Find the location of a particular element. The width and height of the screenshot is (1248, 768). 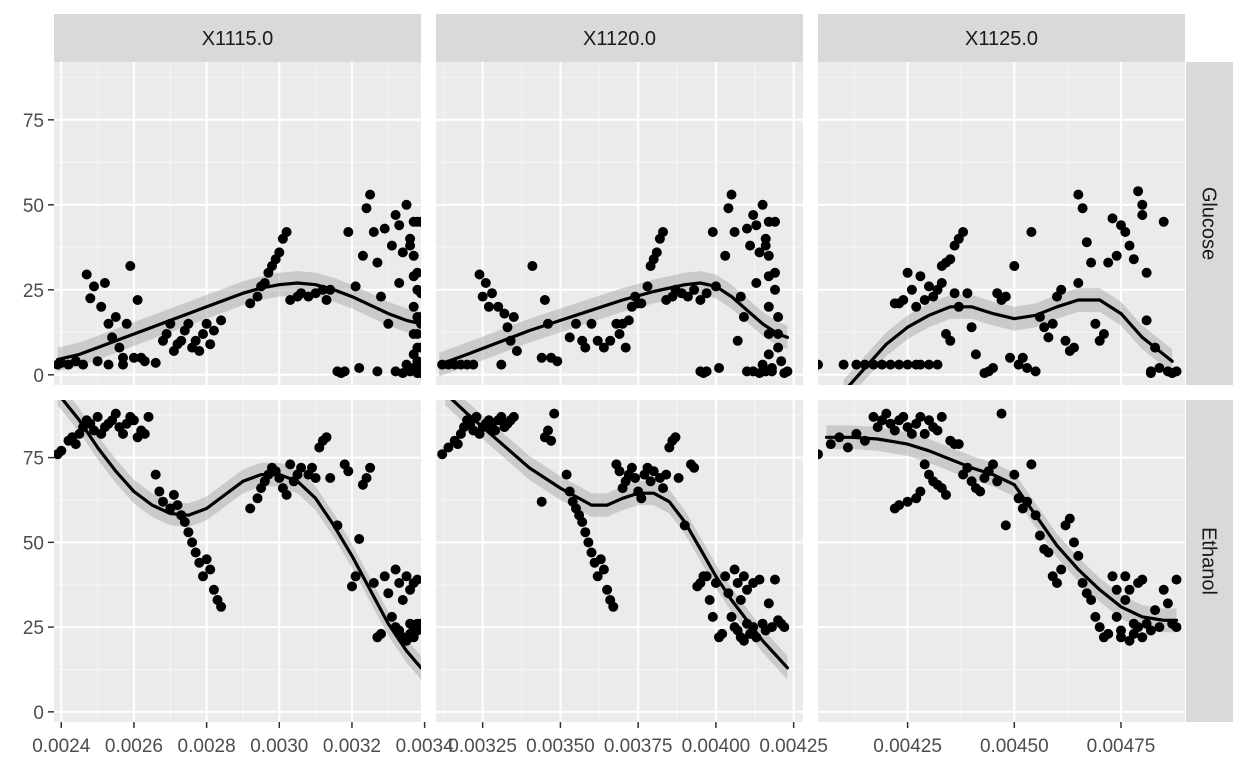

row-strip-label: Ethanol is located at coordinates (1209, 561).